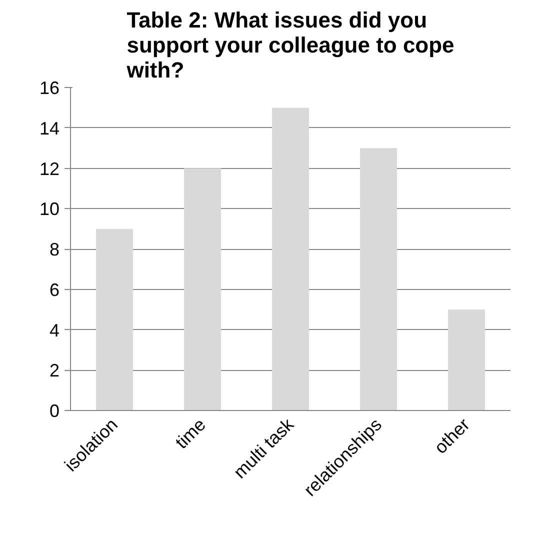  I want to click on x-tick-label: time, so click(190, 433).